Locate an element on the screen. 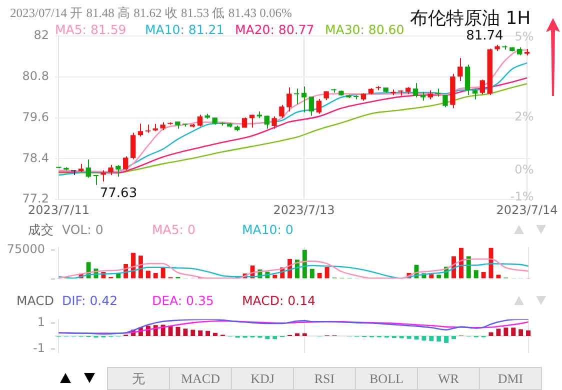  annotation: 77.63 is located at coordinates (119, 193).